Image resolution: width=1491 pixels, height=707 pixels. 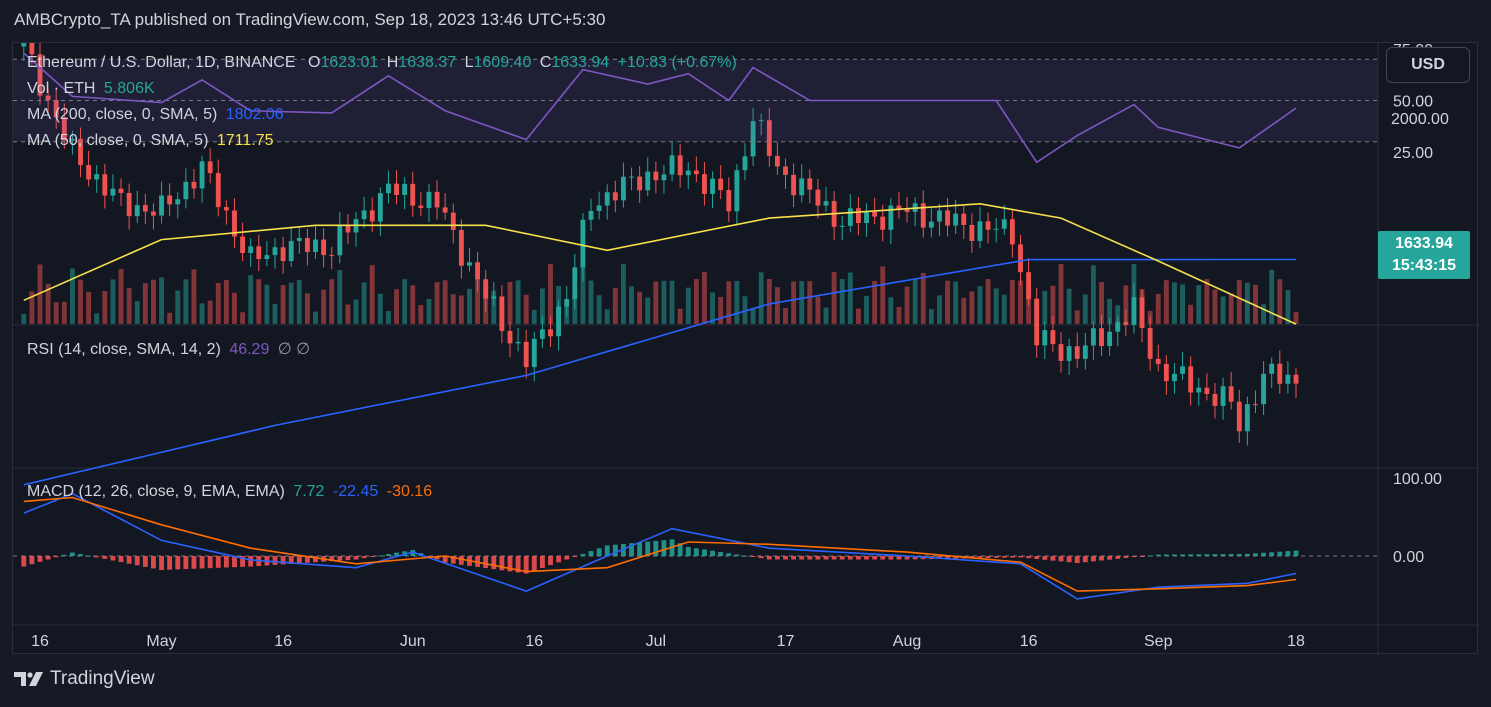 What do you see at coordinates (409, 491) in the screenshot?
I see `macd-signal-value: -30.16` at bounding box center [409, 491].